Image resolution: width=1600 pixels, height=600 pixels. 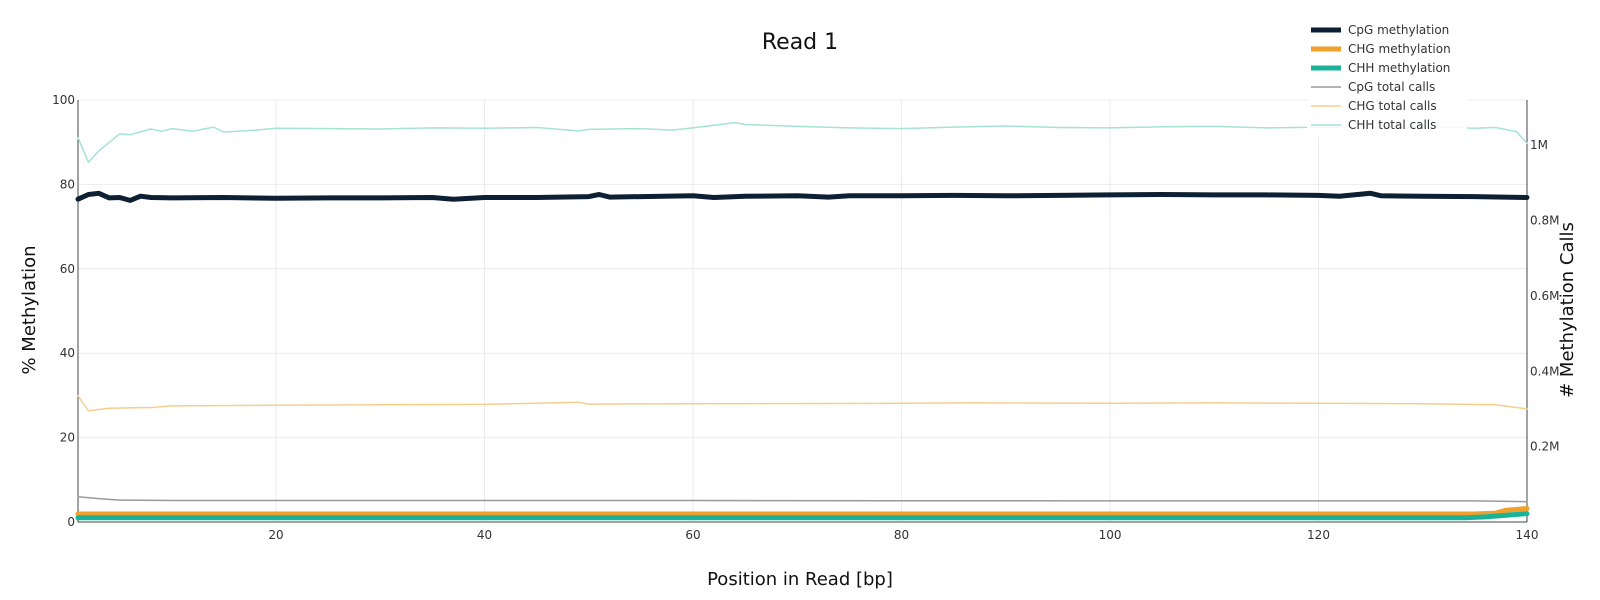 I want to click on x-tick-label: 20, so click(x=275, y=535).